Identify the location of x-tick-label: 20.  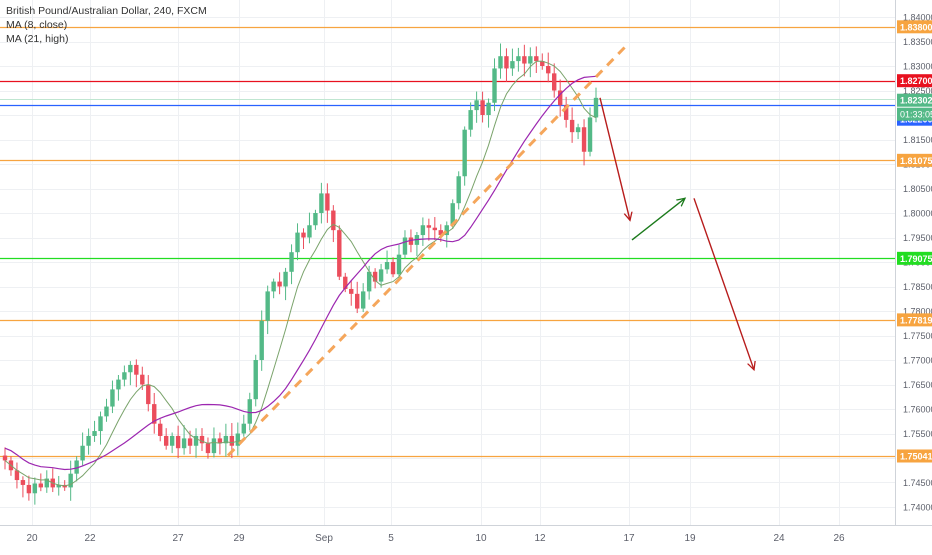
(32, 538).